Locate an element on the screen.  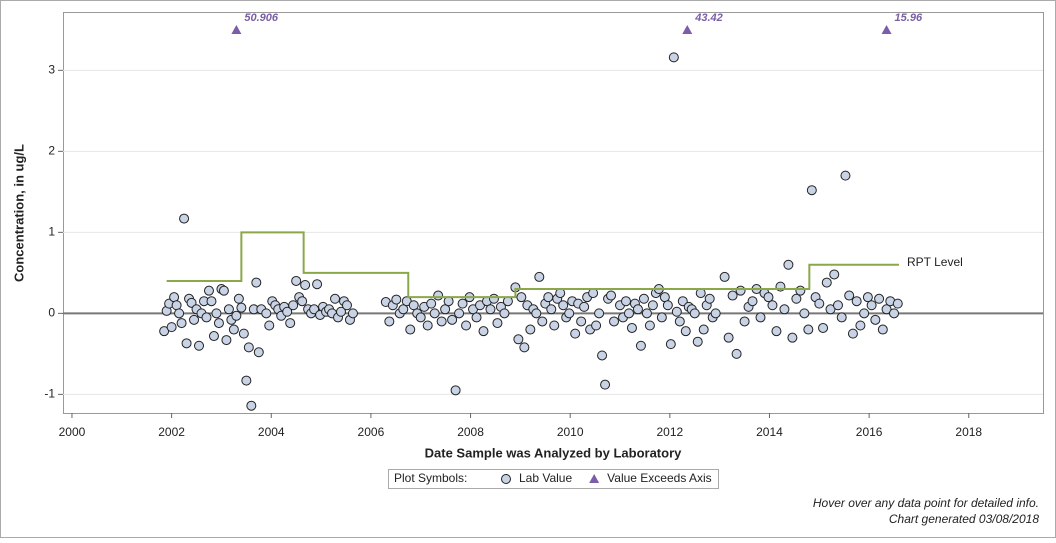
x-tick-label: 2004 is located at coordinates (271, 432).